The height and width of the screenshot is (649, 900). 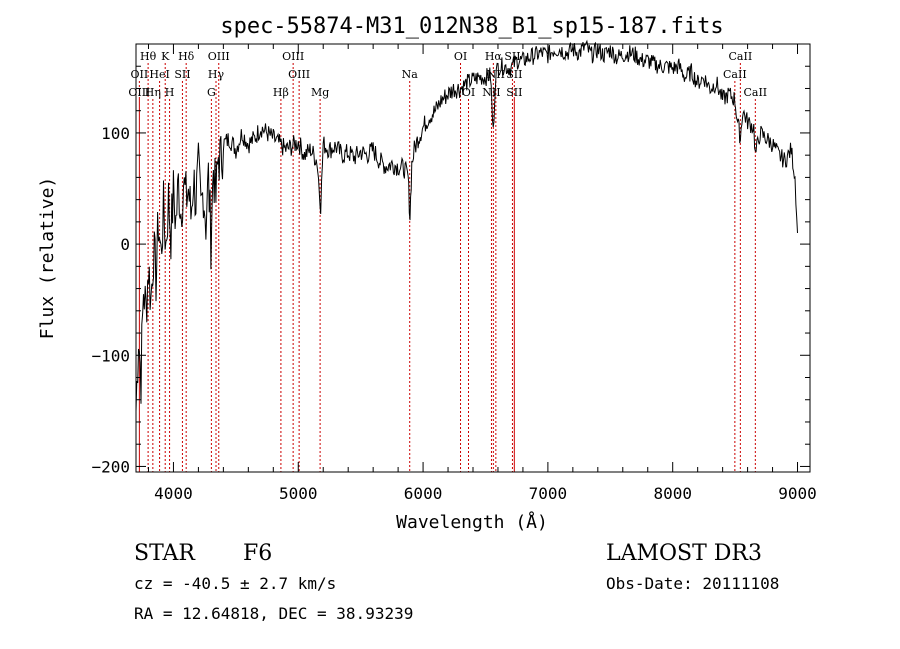 I want to click on spectral-line-label: Hθ, so click(x=148, y=56).